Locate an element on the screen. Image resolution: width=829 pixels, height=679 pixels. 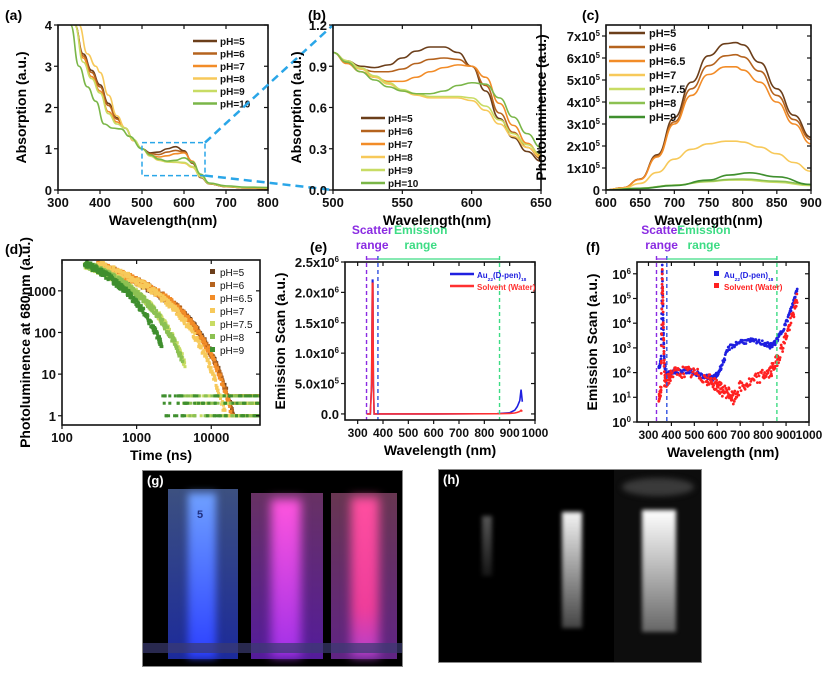
zoom-connector-top is located at coordinates (269, 84).